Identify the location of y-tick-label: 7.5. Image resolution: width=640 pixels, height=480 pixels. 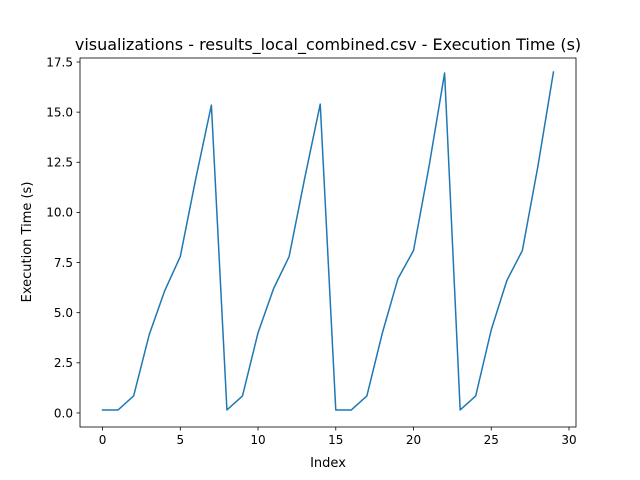
(63, 263).